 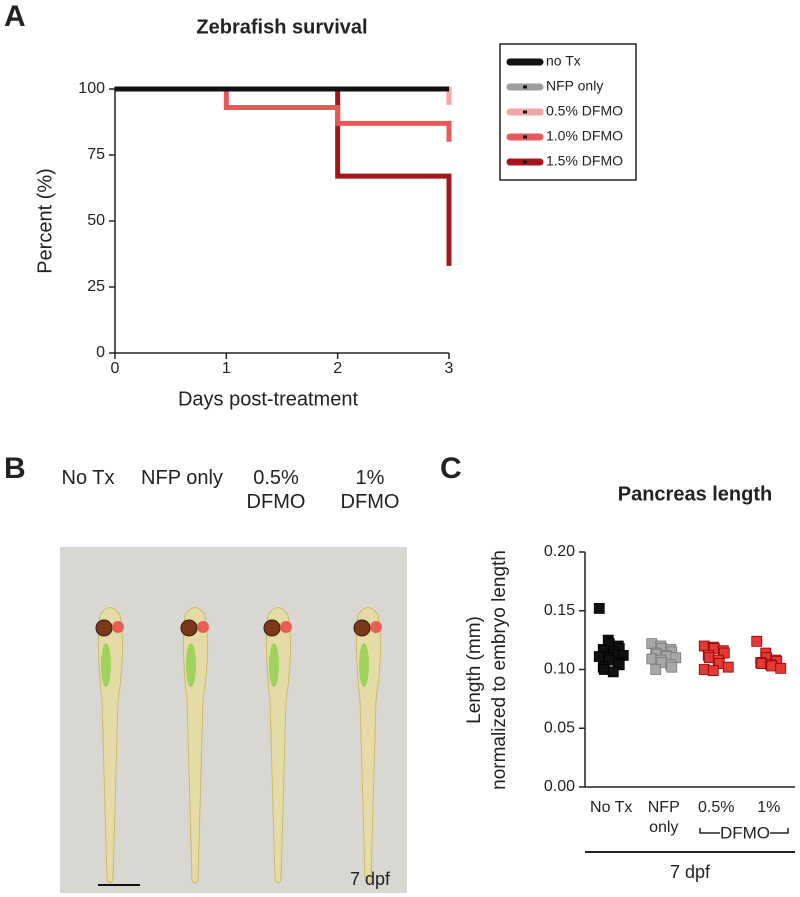 What do you see at coordinates (499, 670) in the screenshot?
I see `y-axis-label: normalized to embryo length` at bounding box center [499, 670].